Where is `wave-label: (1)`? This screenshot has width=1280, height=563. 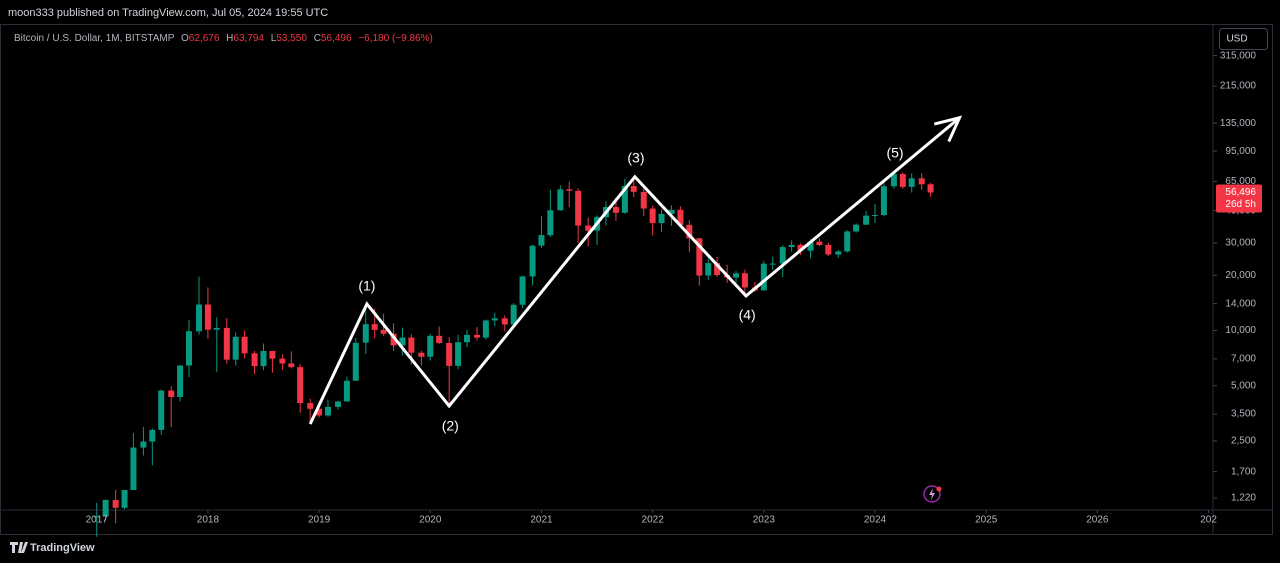 wave-label: (1) is located at coordinates (366, 286).